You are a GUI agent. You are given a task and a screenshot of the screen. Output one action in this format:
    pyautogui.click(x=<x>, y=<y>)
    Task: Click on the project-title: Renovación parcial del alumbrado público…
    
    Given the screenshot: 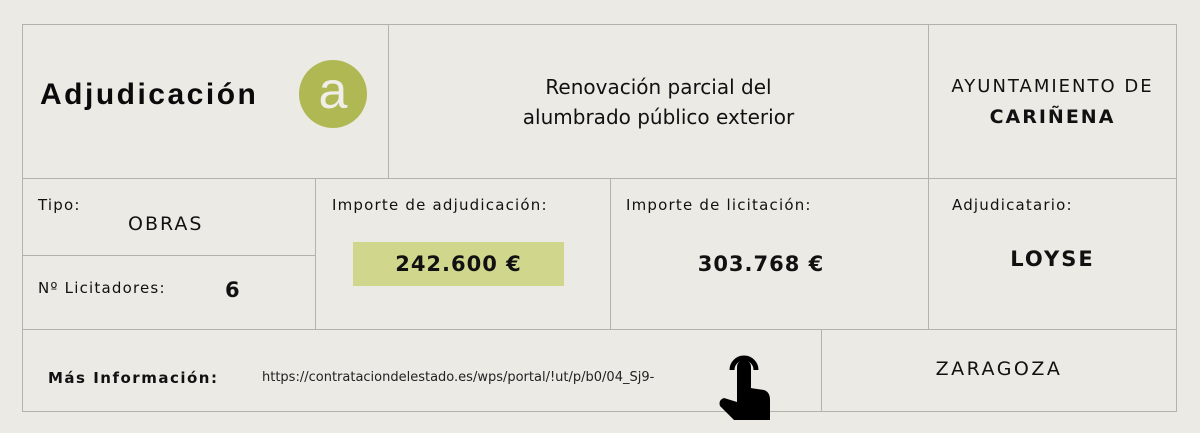 What is the action you would take?
    pyautogui.click(x=658, y=102)
    